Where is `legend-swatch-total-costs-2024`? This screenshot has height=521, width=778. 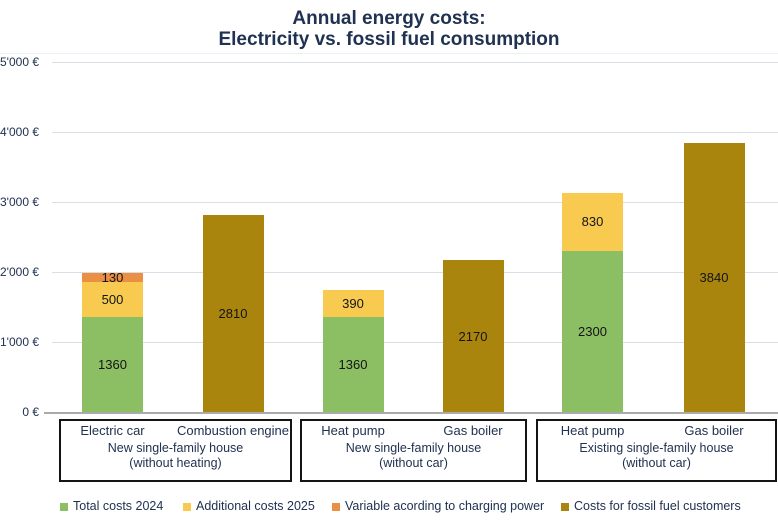 legend-swatch-total-costs-2024 is located at coordinates (64, 507).